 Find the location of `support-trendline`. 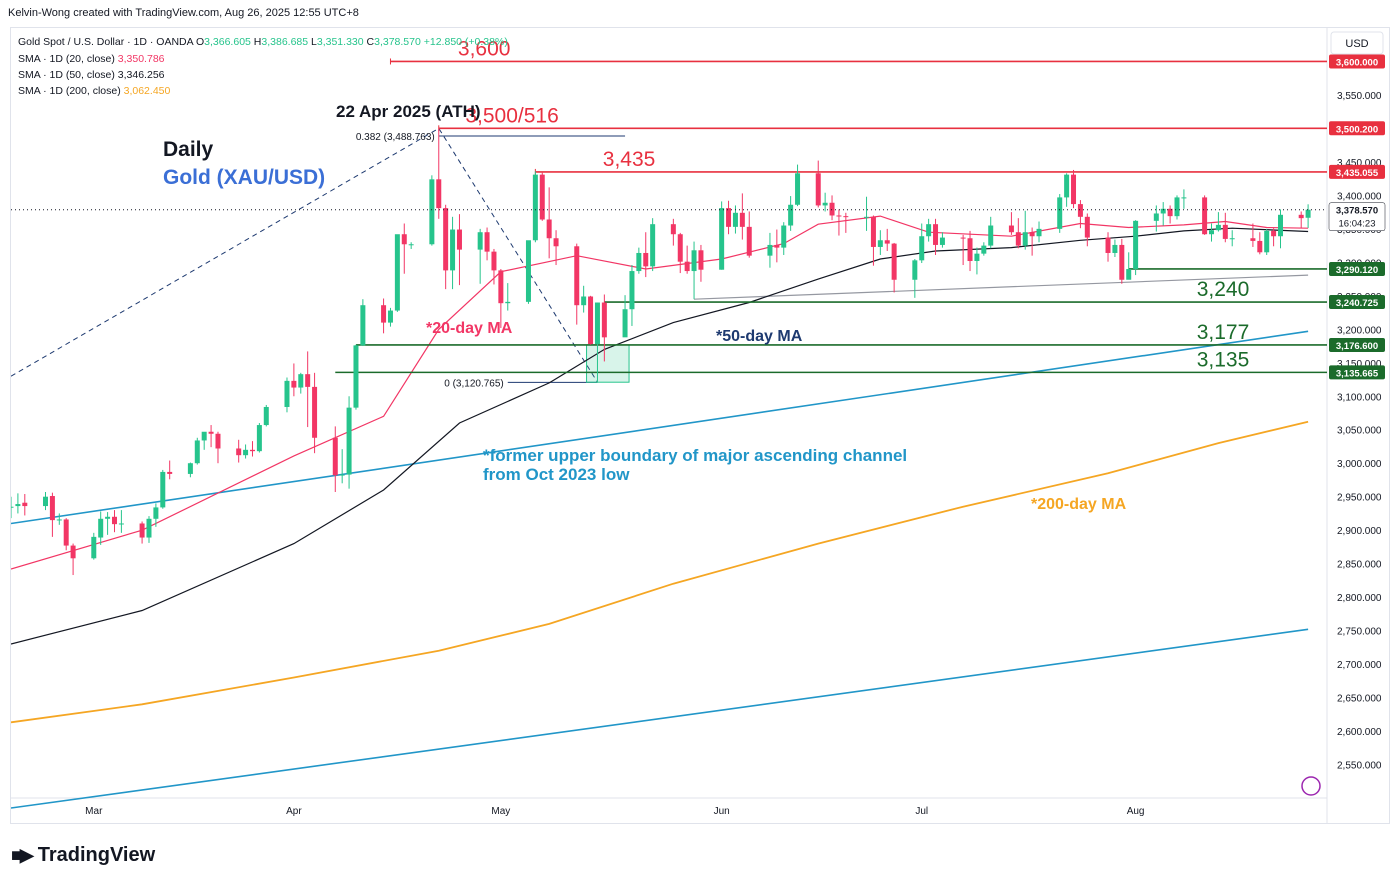

support-trendline is located at coordinates (1001, 287).